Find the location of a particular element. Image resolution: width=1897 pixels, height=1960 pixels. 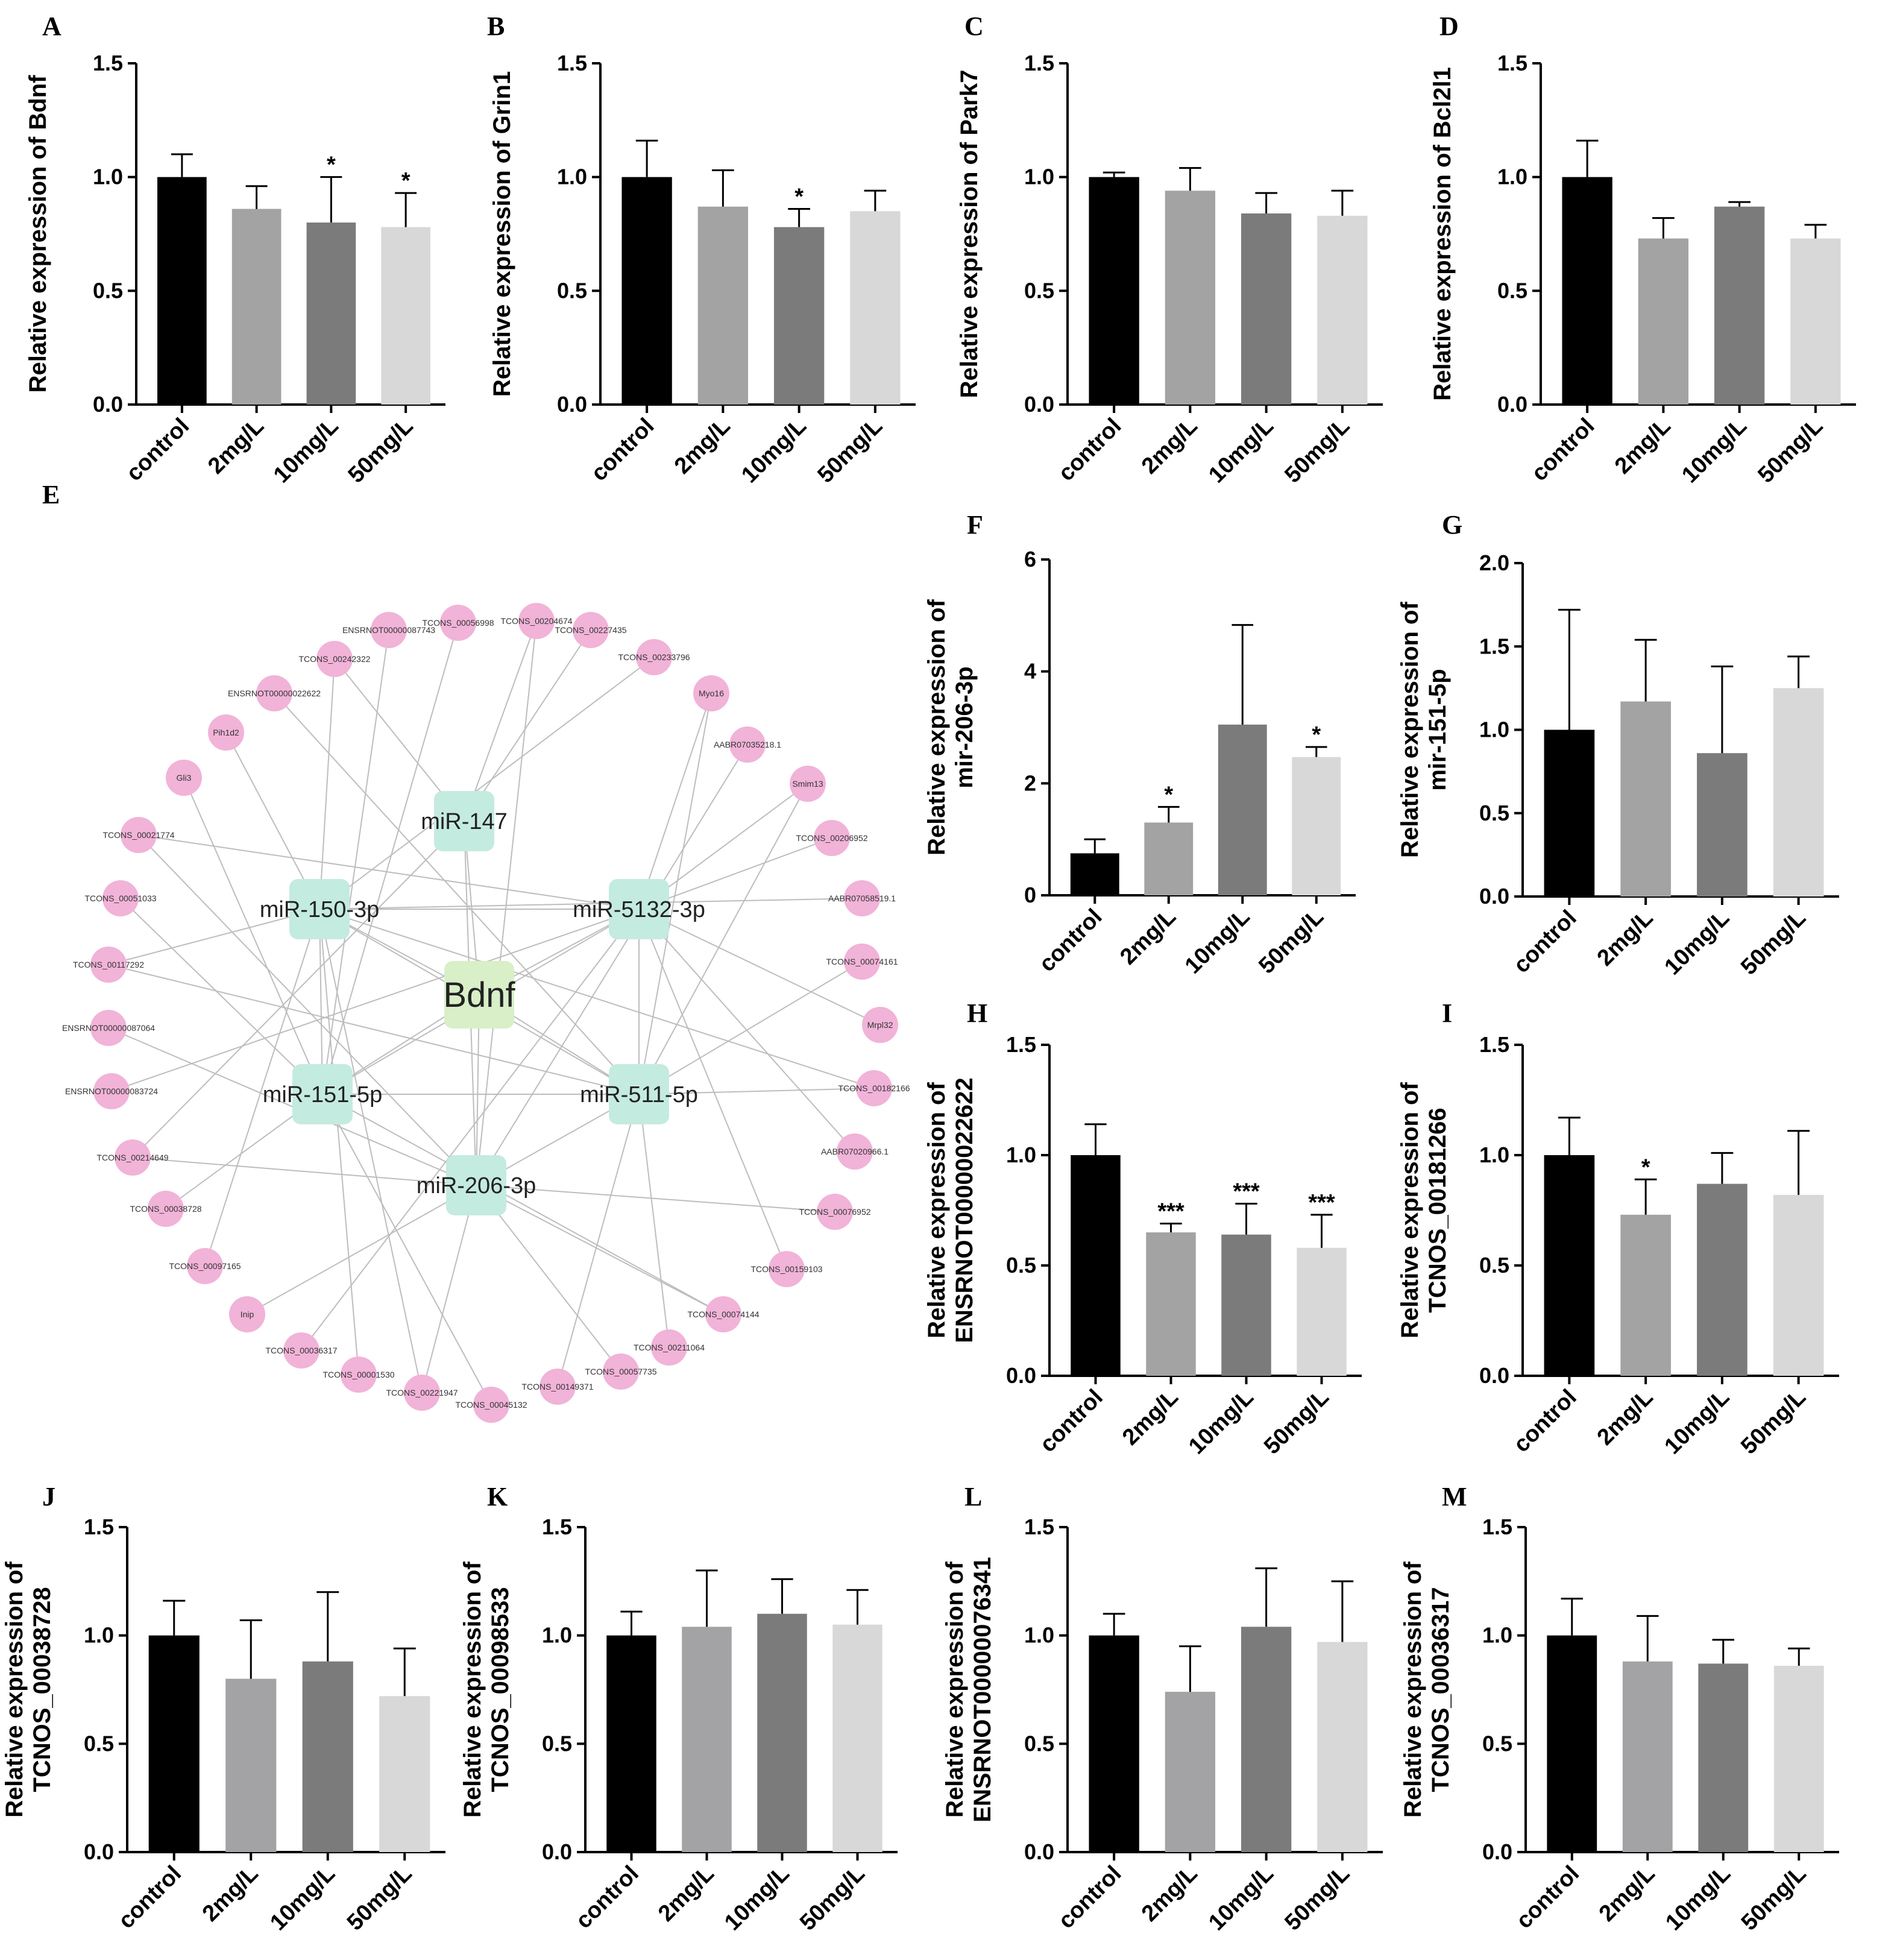

target-node-label: TCONS_00182166 is located at coordinates (874, 1088).